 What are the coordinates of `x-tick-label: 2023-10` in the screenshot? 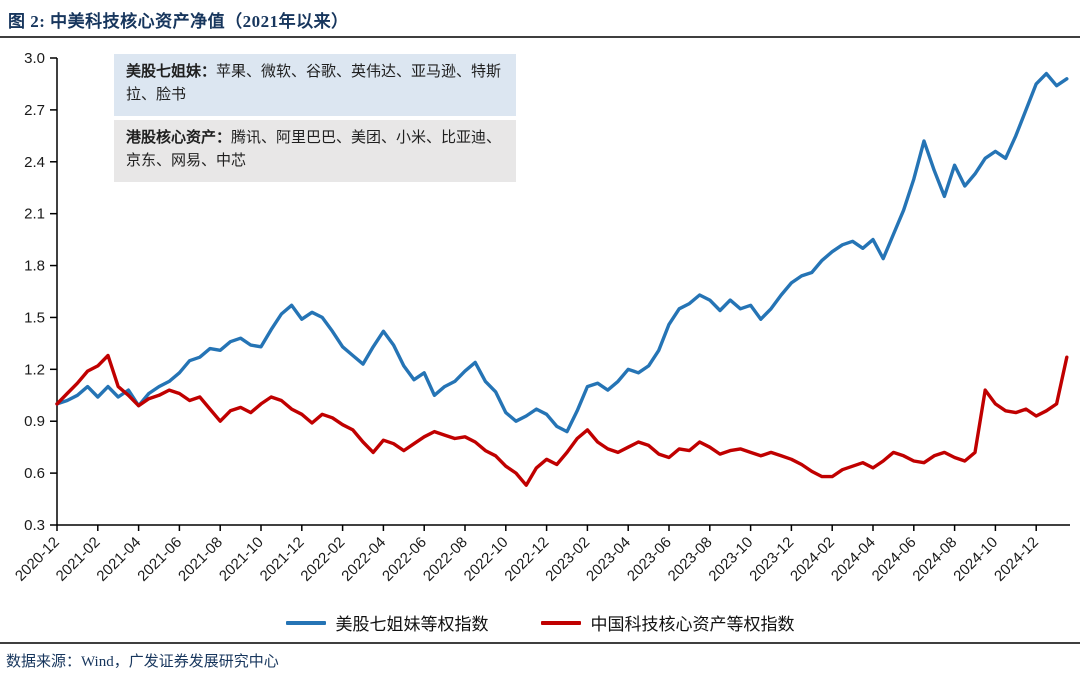 It's located at (730, 559).